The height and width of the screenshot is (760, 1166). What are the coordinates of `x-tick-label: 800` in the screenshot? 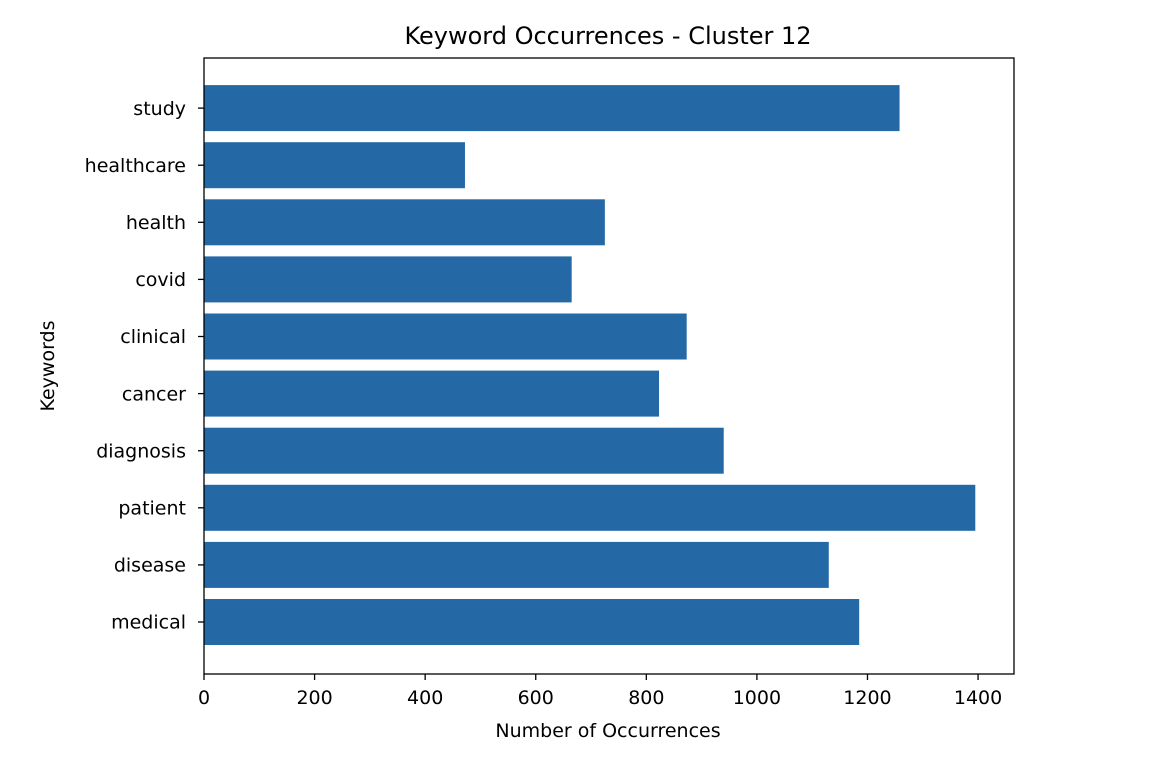 It's located at (646, 698).